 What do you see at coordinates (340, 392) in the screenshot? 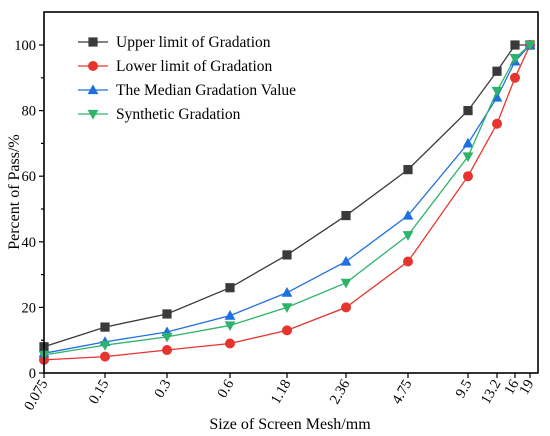
I see `x-tick-label: 2.36` at bounding box center [340, 392].